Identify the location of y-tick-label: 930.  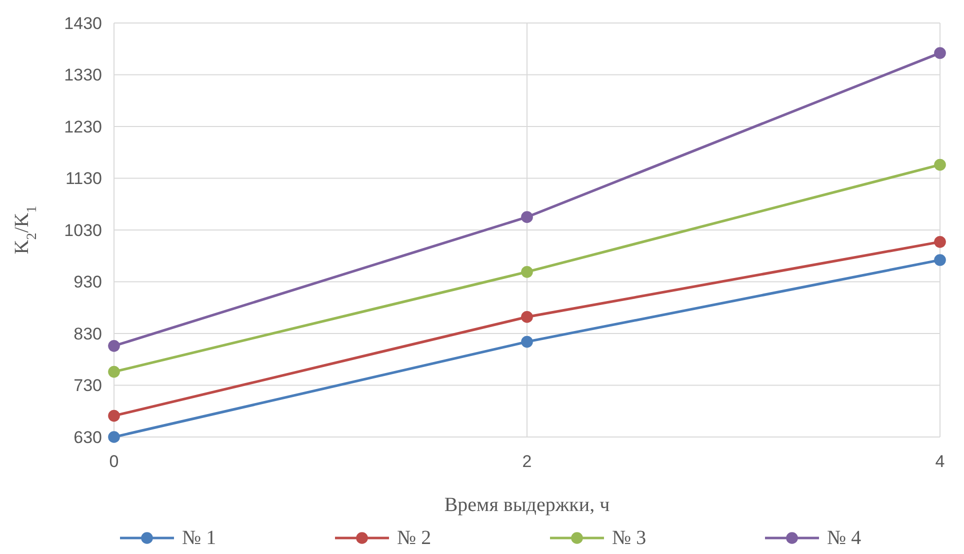
(88, 282).